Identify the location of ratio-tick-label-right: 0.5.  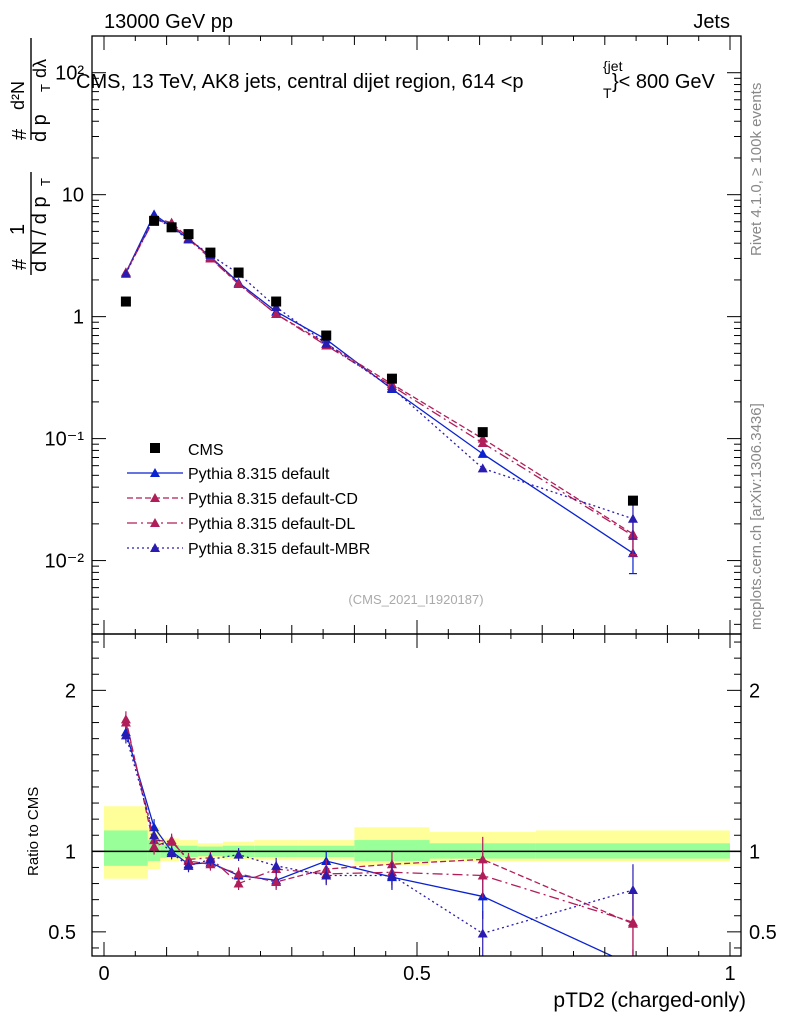
(763, 933).